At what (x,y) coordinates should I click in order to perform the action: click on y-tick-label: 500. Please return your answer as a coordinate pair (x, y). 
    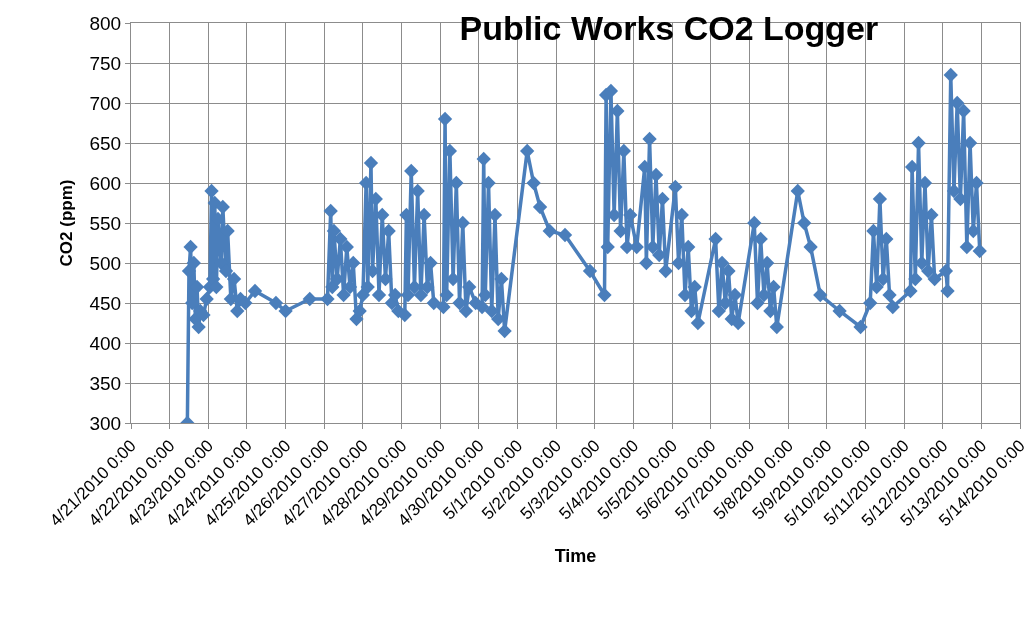
    Looking at the image, I should click on (105, 263).